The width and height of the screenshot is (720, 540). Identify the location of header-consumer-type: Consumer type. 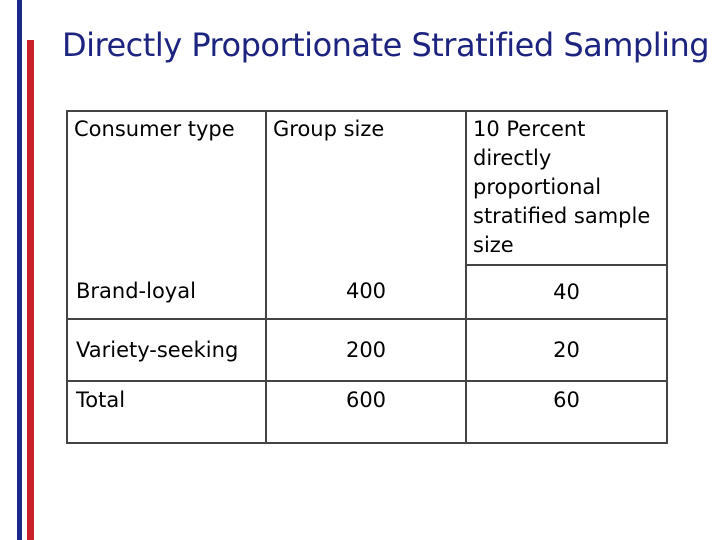
(154, 129).